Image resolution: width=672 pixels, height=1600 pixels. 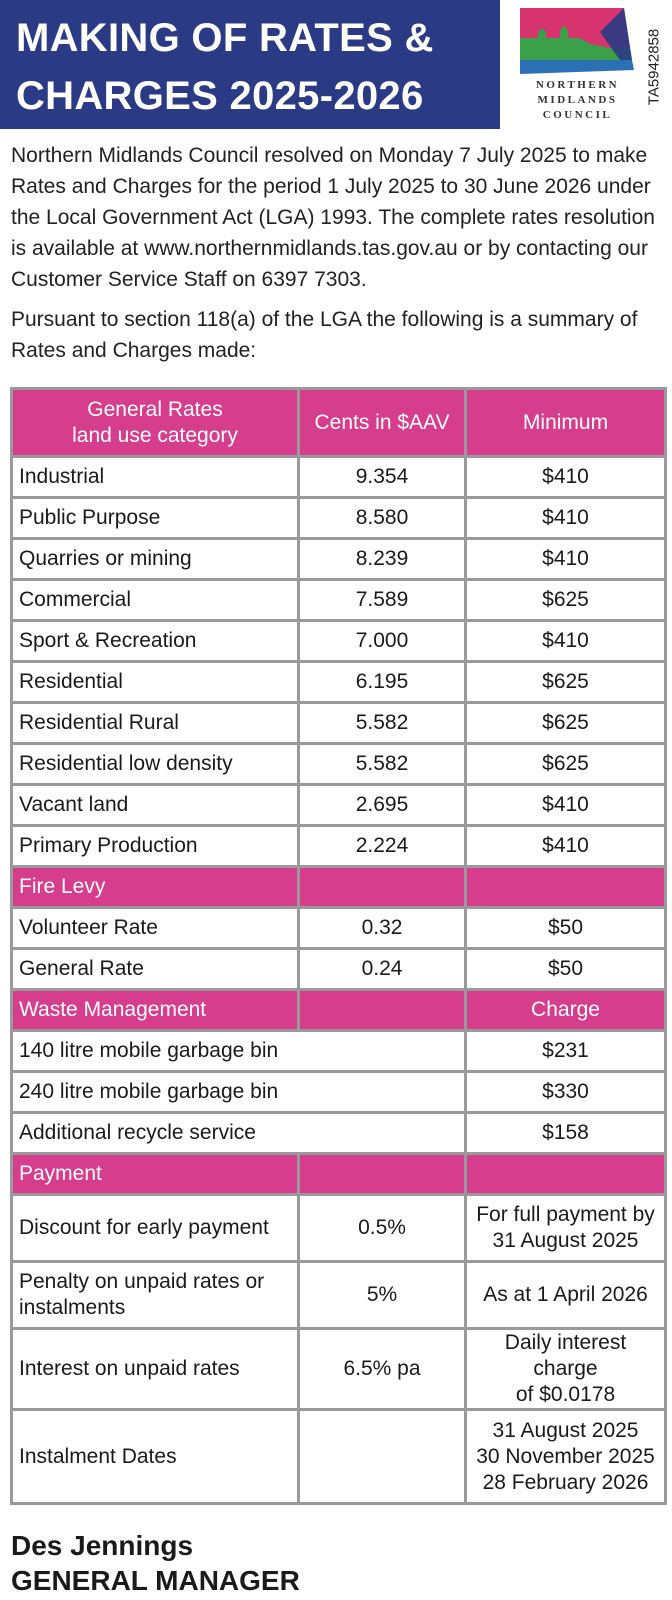 What do you see at coordinates (382, 600) in the screenshot?
I see `cents-in-aav: 7.589` at bounding box center [382, 600].